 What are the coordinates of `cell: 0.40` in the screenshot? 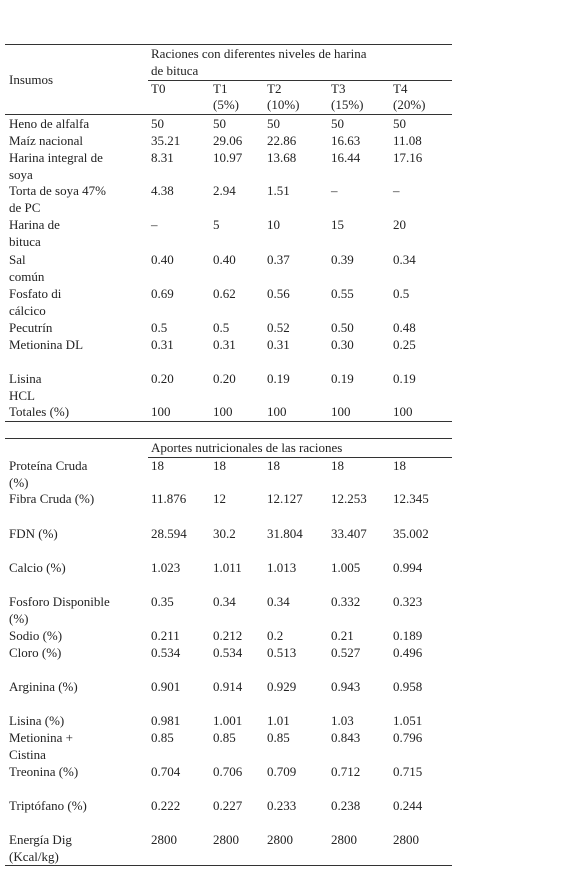 It's located at (224, 259).